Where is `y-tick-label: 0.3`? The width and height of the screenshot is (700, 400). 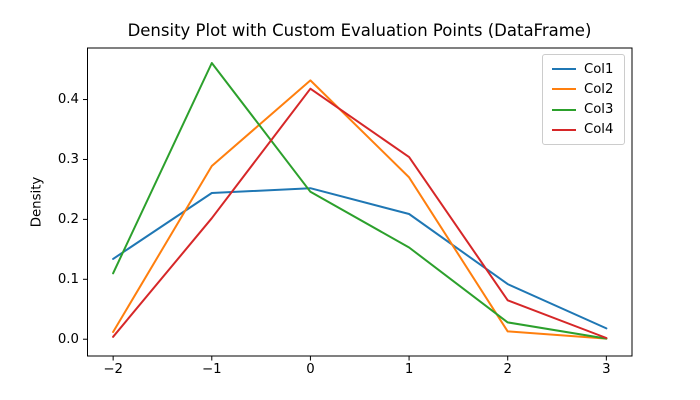
y-tick-label: 0.3 is located at coordinates (68, 159).